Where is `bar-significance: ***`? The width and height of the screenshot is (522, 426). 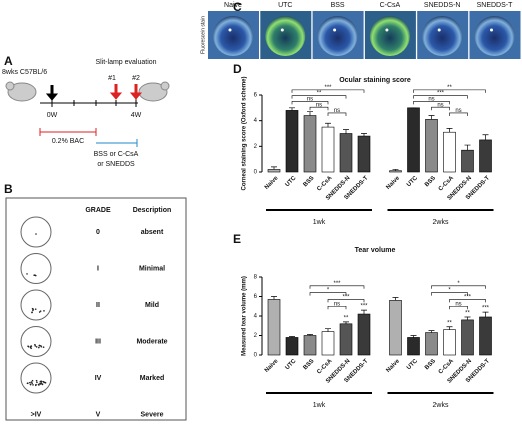
bar-significance: *** is located at coordinates (364, 307).